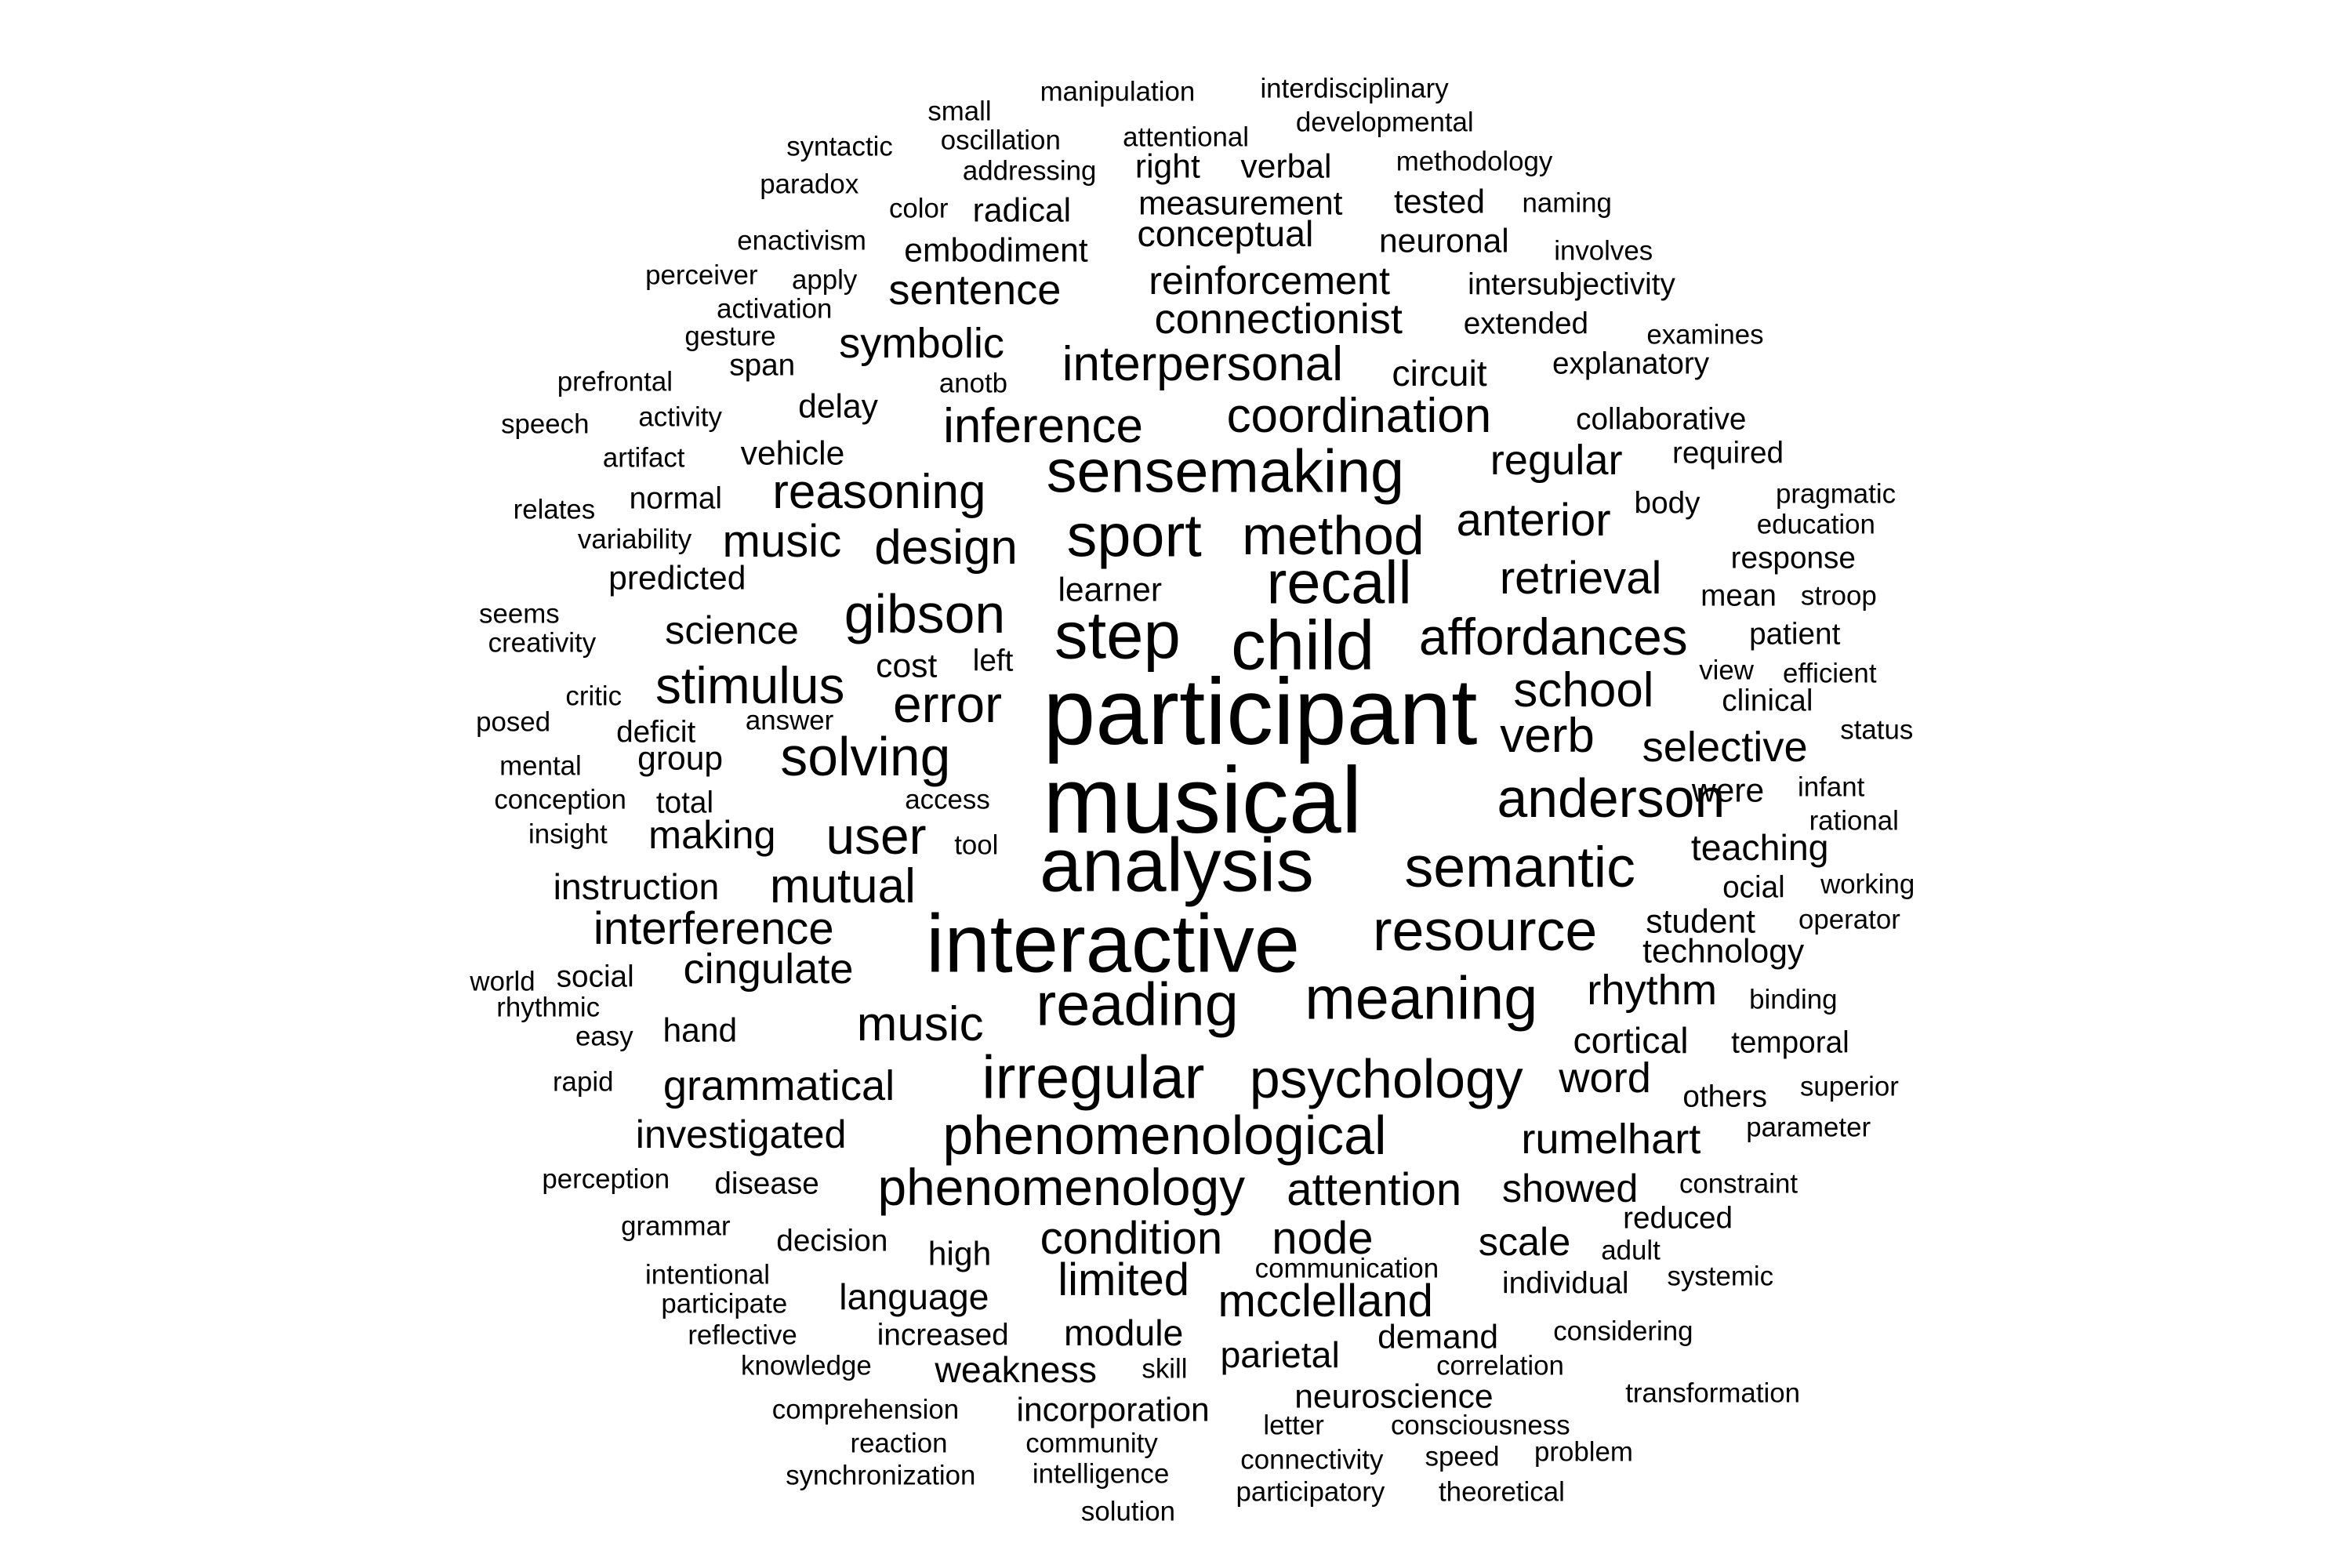 Image resolution: width=2352 pixels, height=1568 pixels. I want to click on word: total, so click(684, 803).